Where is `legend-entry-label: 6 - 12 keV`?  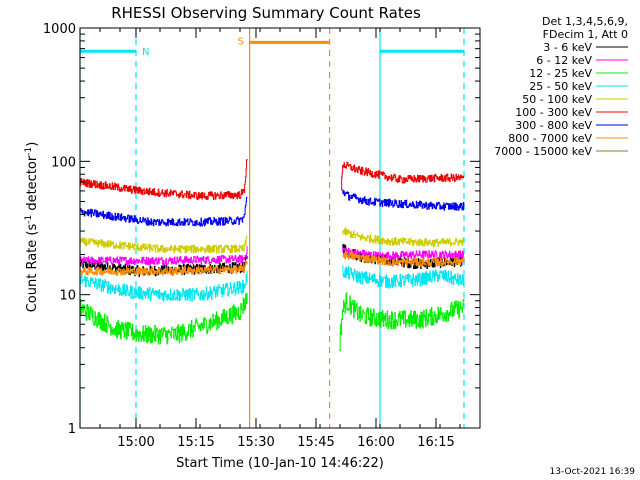 legend-entry-label: 6 - 12 keV is located at coordinates (564, 60).